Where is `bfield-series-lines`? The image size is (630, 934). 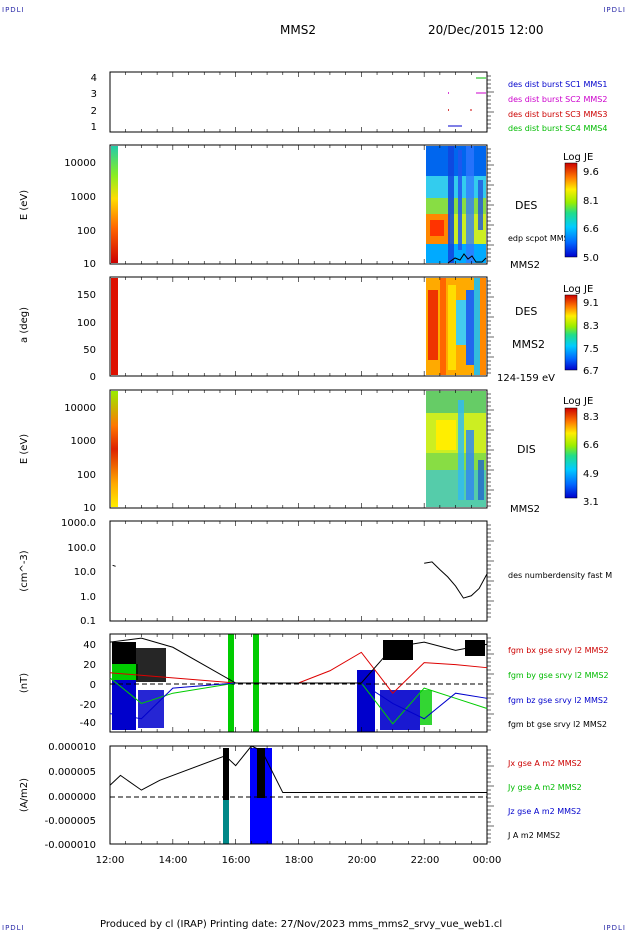
bfield-series-lines is located at coordinates (298, 681).